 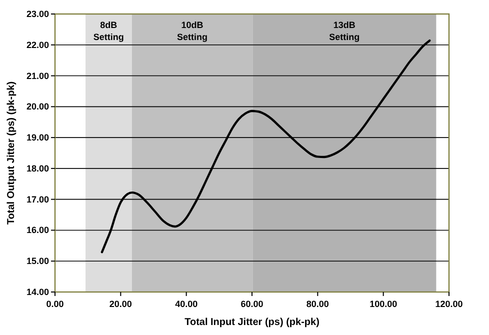 What do you see at coordinates (186, 304) in the screenshot?
I see `x-tick-label: 40.00` at bounding box center [186, 304].